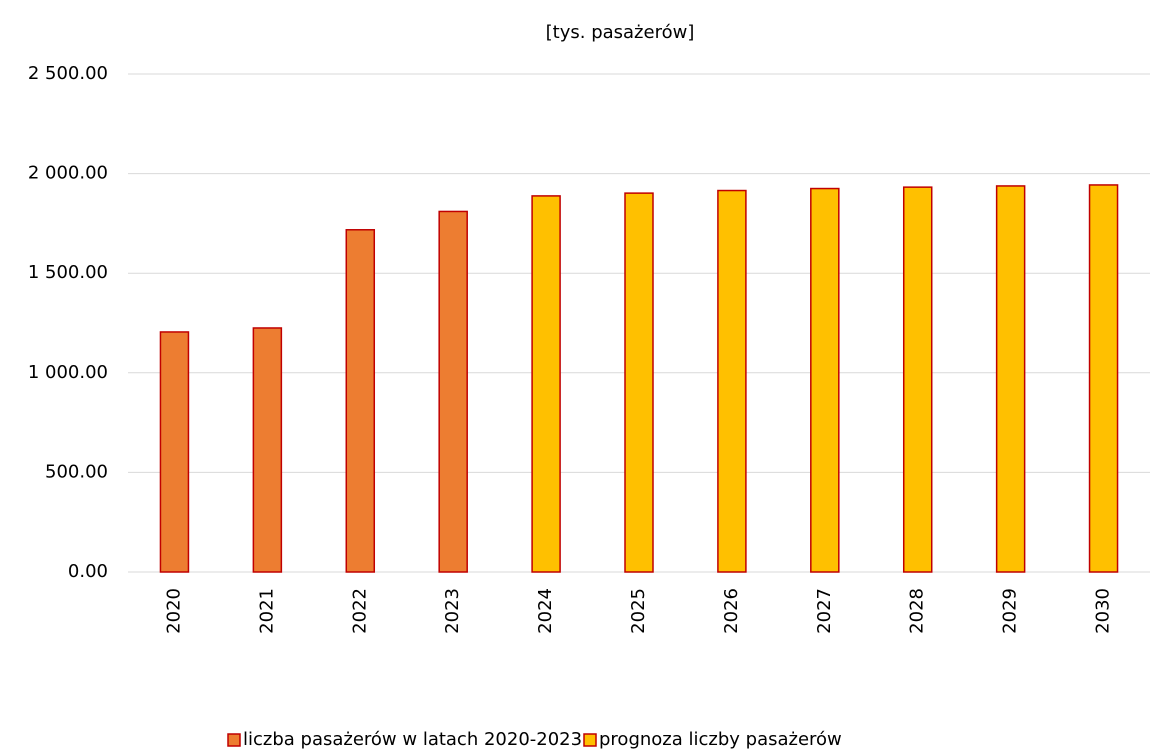  What do you see at coordinates (88, 571) in the screenshot?
I see `y-tick-label: 0.00` at bounding box center [88, 571].